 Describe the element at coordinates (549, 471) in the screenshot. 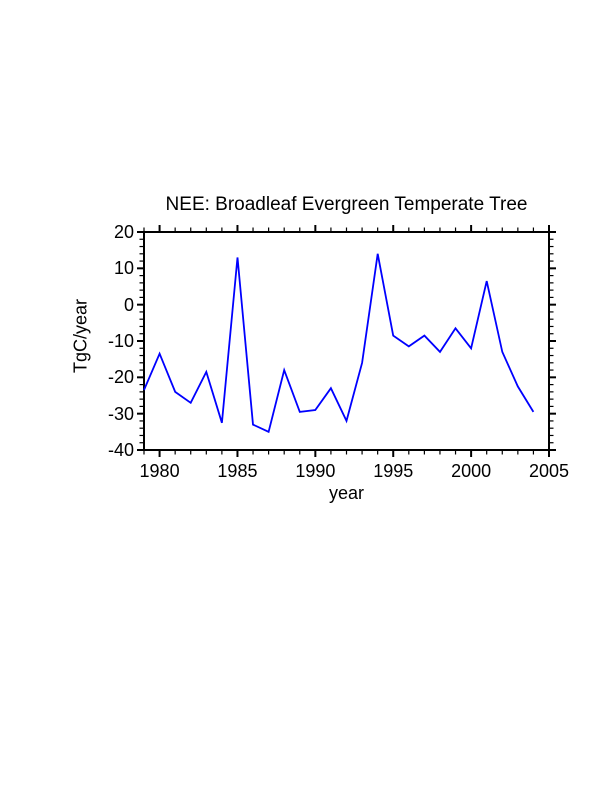

I see `x-tick-label: 2005` at that location.